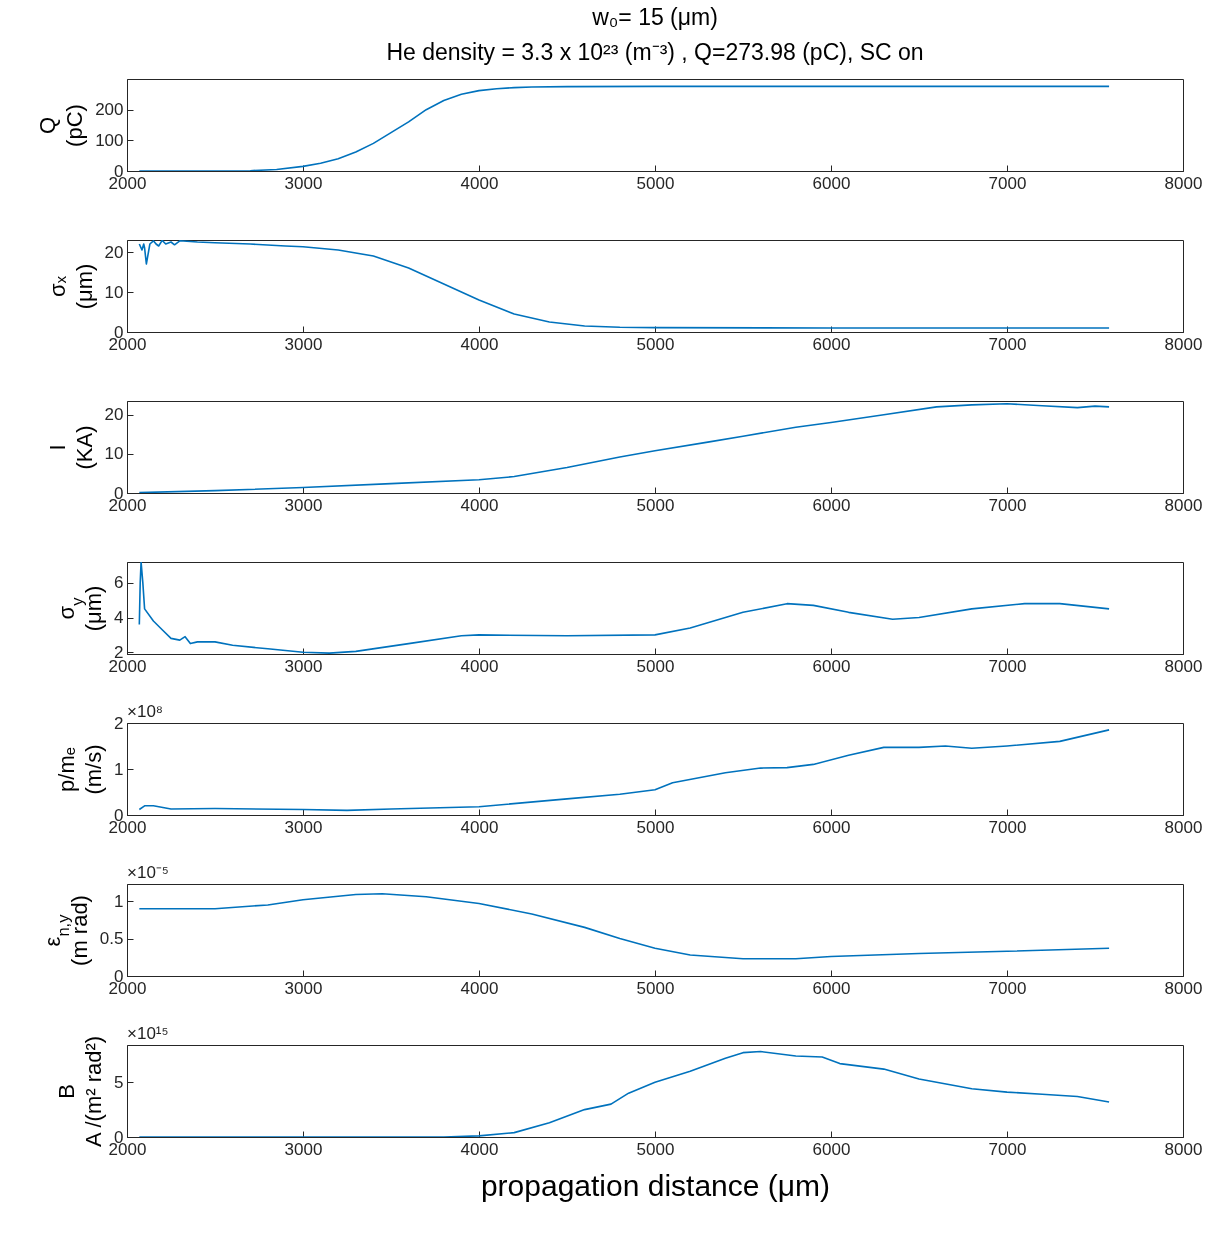 The image size is (1221, 1249). What do you see at coordinates (119, 583) in the screenshot?
I see `y-tick-label: 6` at bounding box center [119, 583].